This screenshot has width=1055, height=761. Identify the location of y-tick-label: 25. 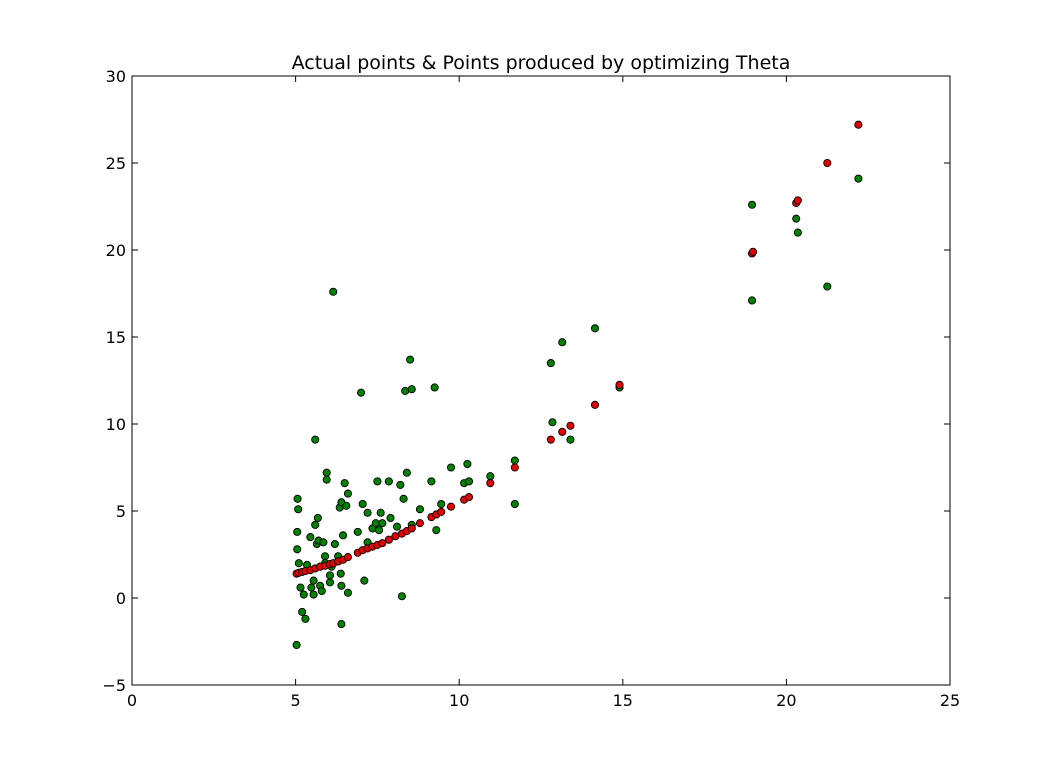
(116, 163).